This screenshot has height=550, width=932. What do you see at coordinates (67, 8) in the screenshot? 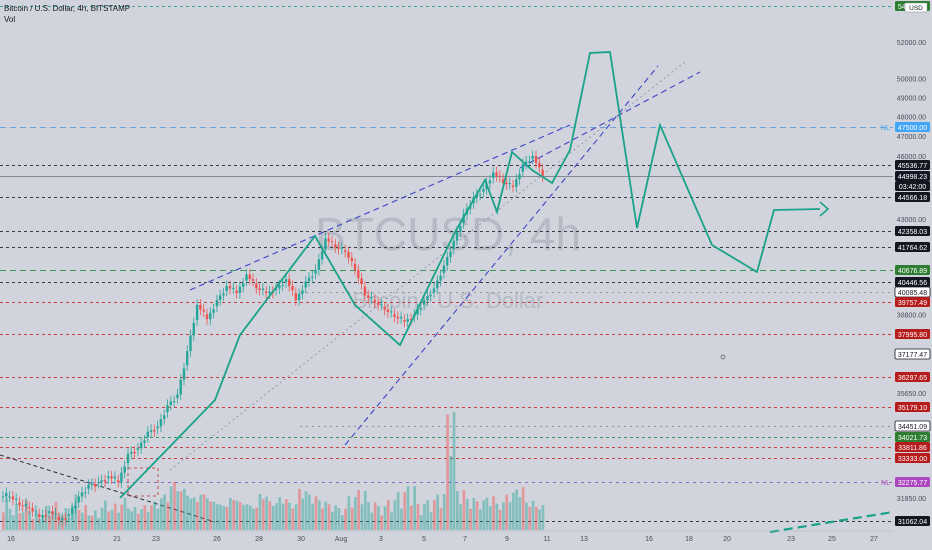
I see `symbol-title: Bitcoin / U.S. Dollar, 4h, BITSTAMP` at bounding box center [67, 8].